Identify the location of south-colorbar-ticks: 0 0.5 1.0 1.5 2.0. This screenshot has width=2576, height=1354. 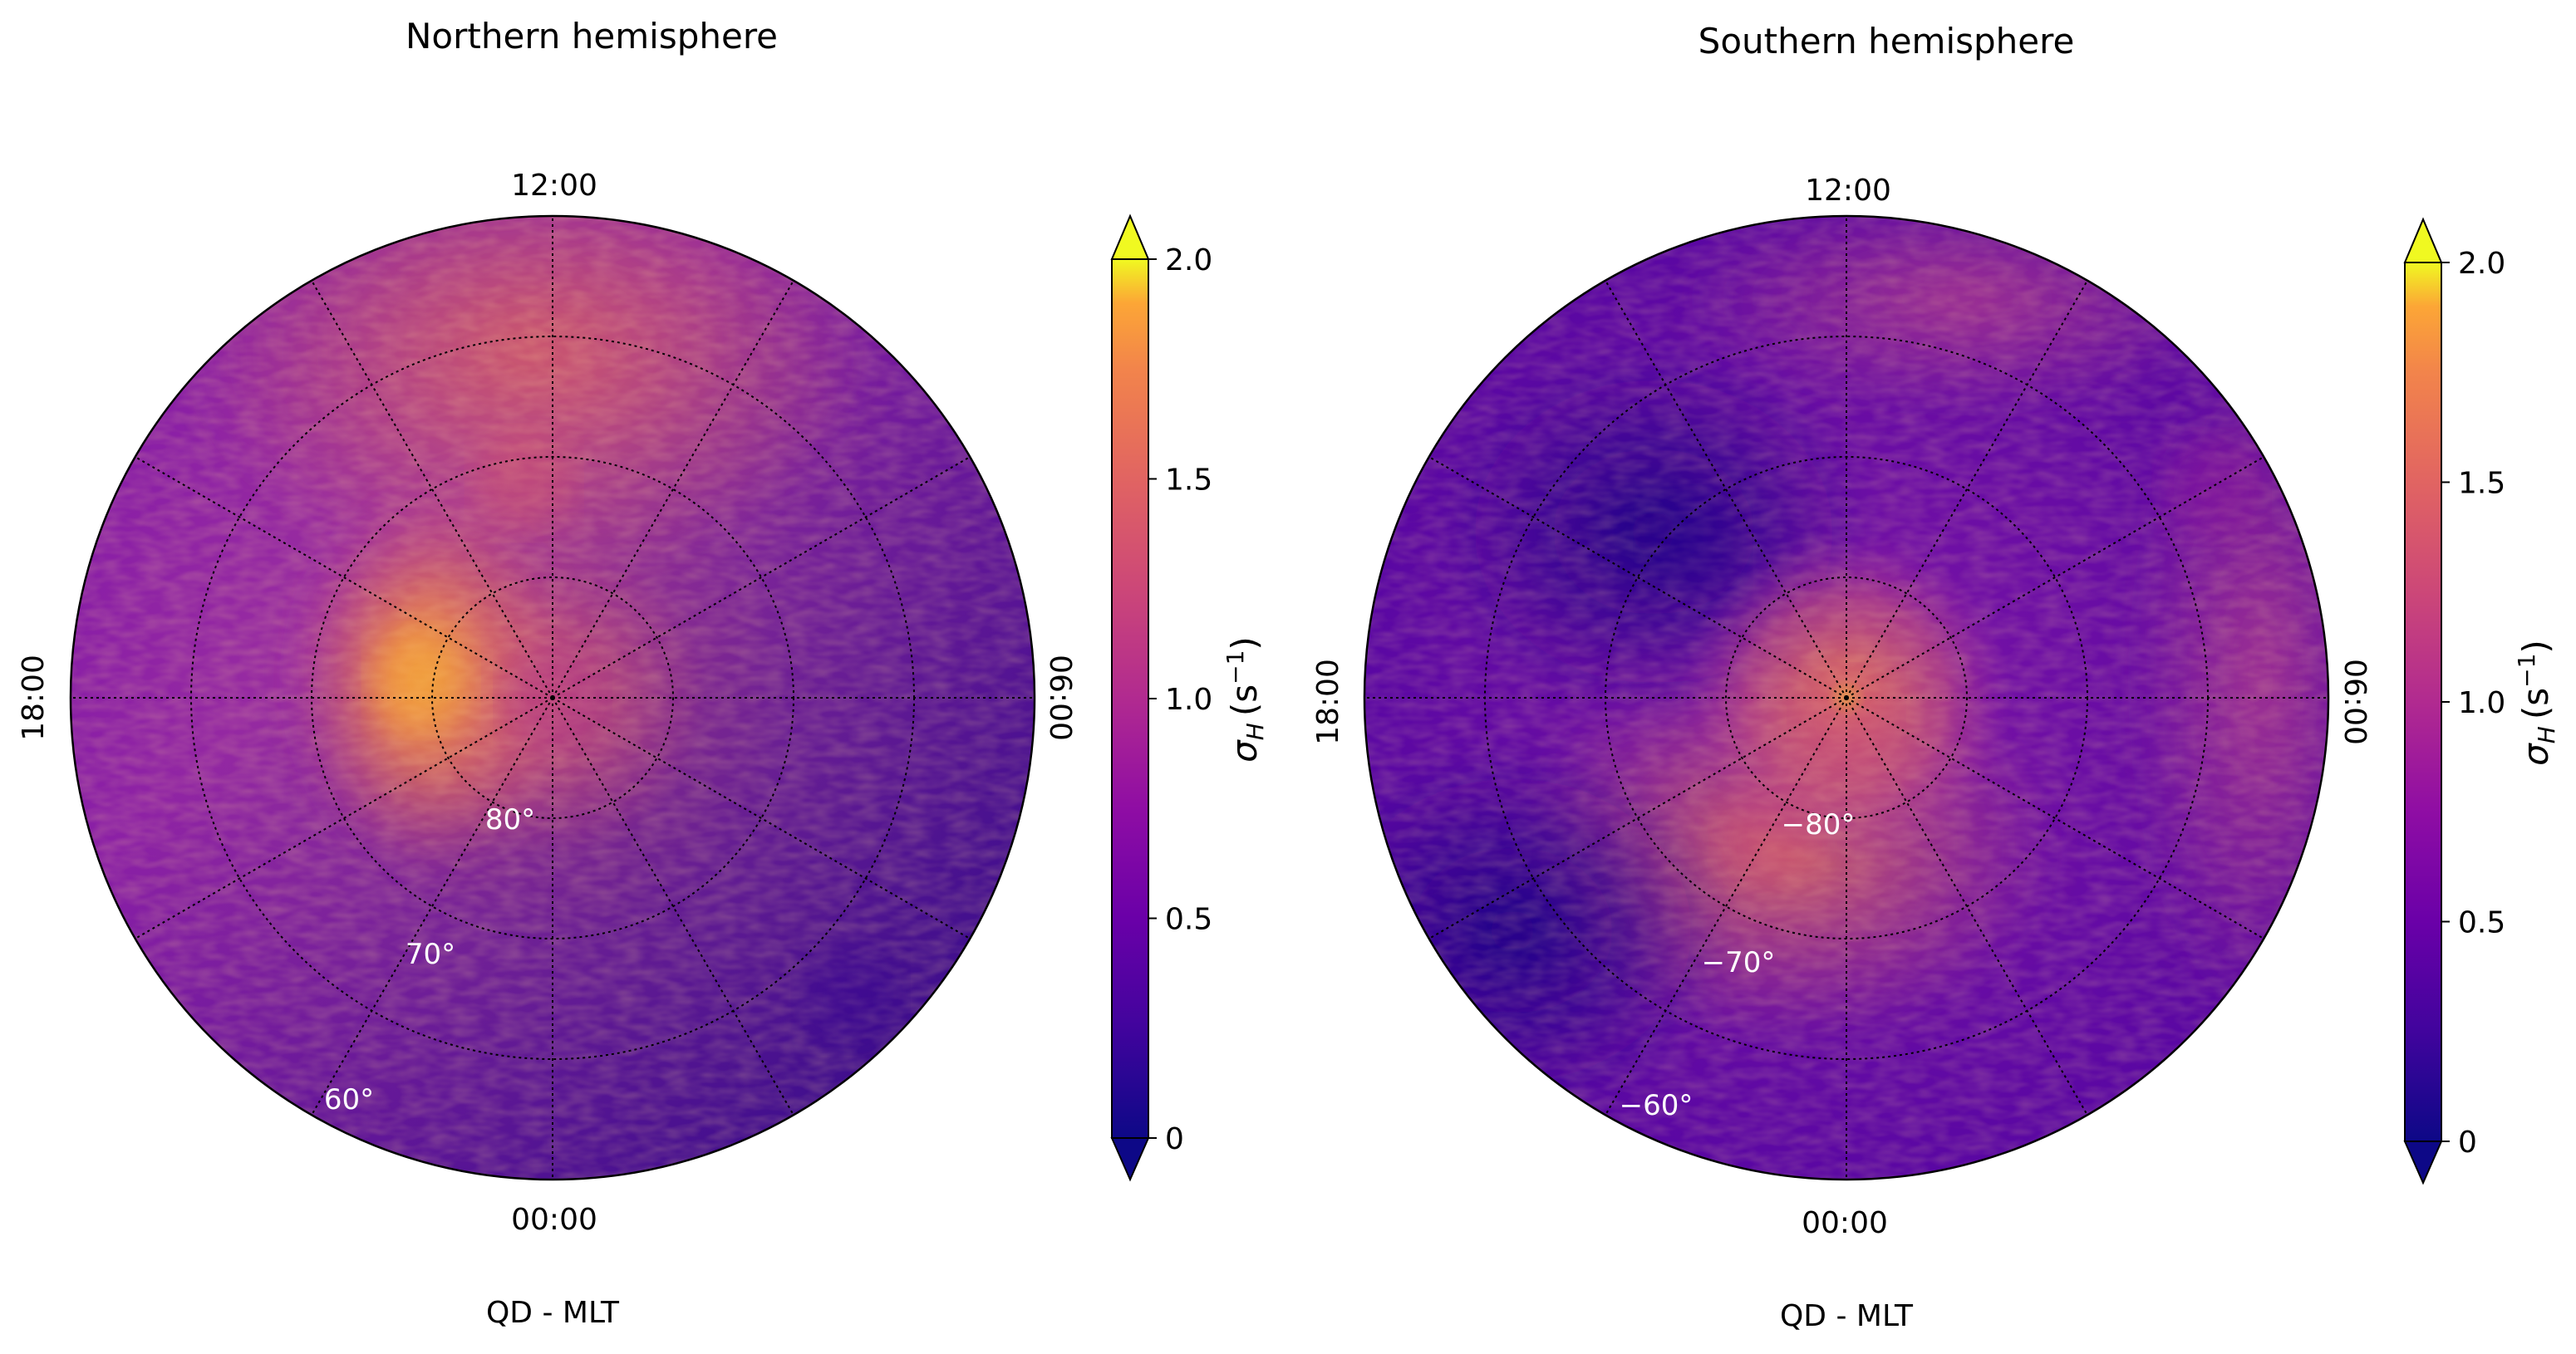
(2473, 703).